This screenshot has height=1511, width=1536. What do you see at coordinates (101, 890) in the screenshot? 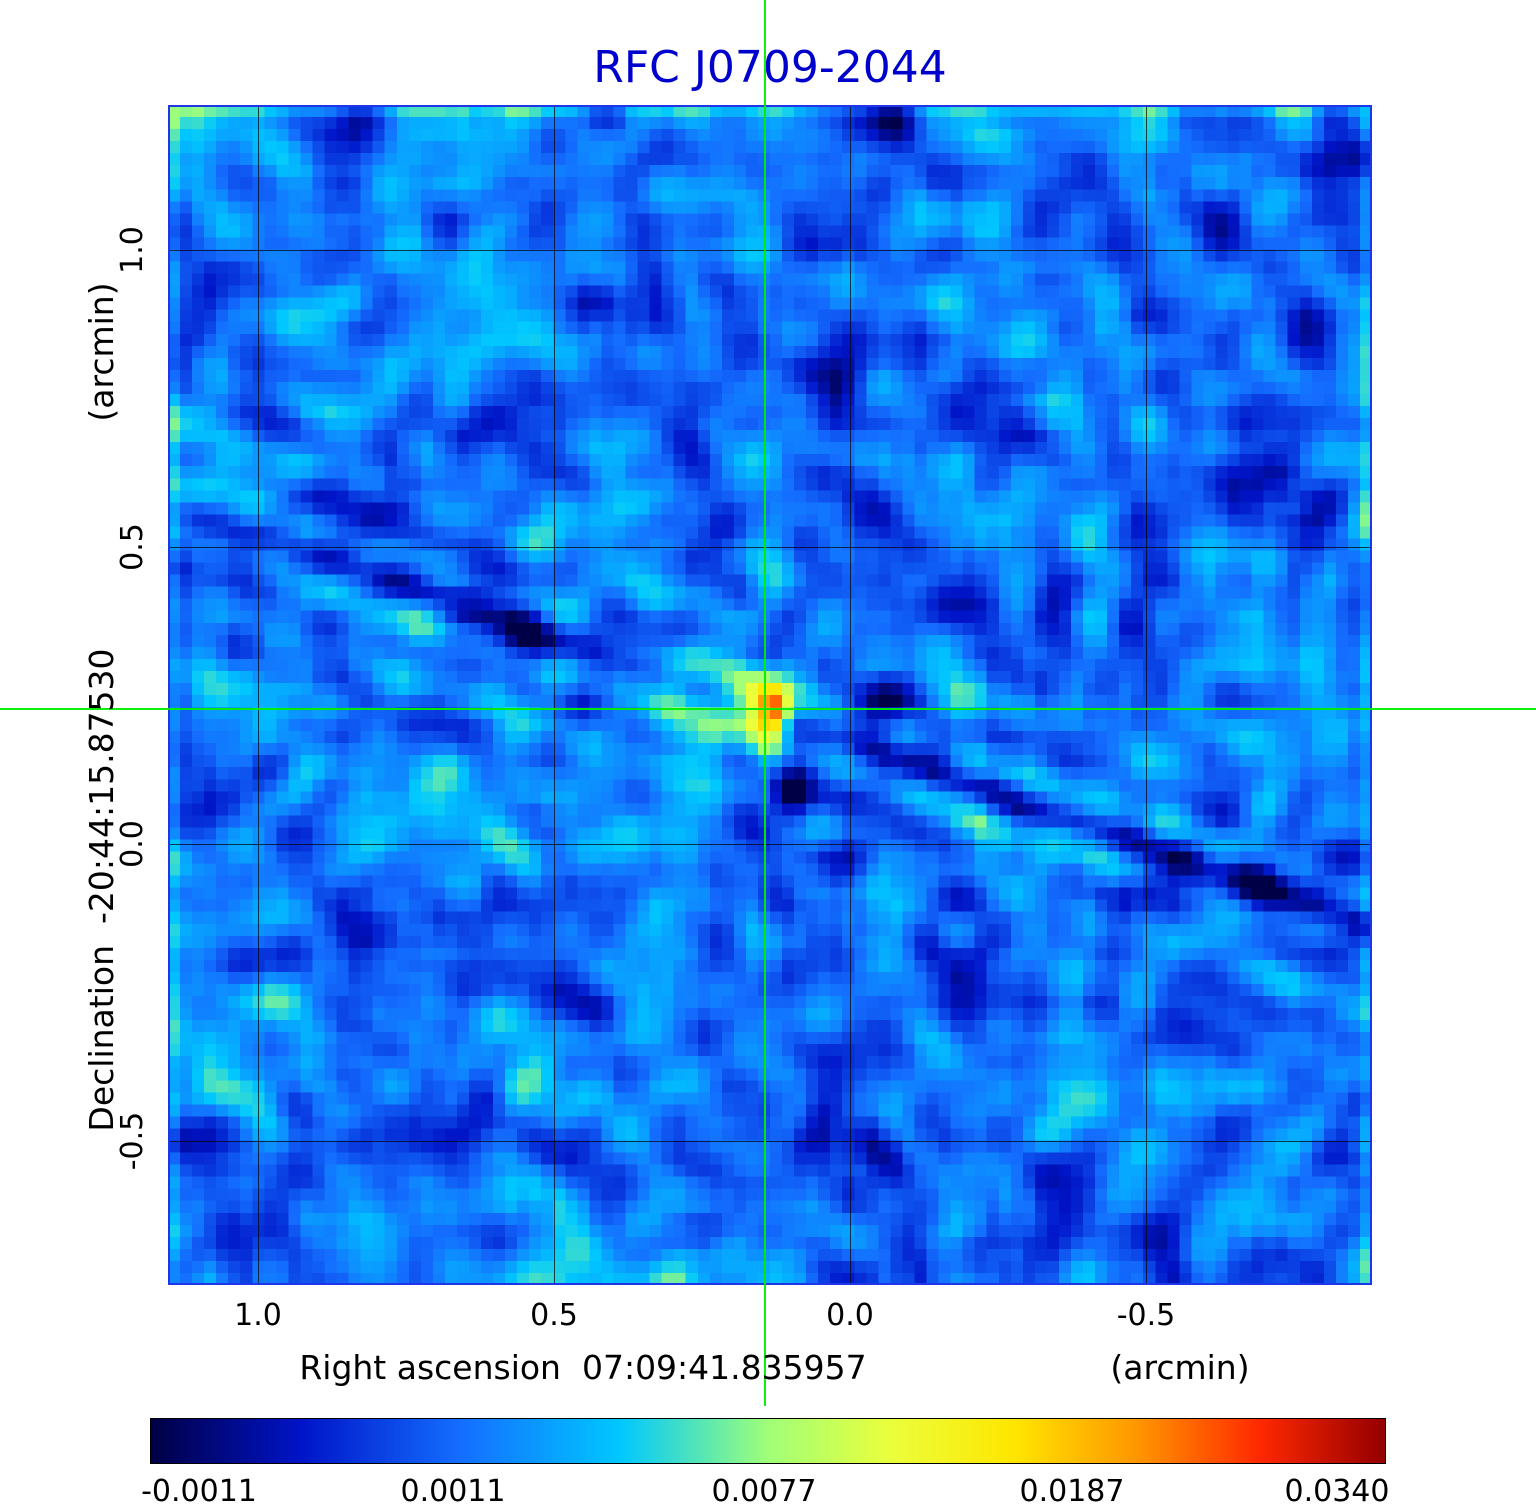
I see `y-axis-label: Declination -20:44:15.87530` at bounding box center [101, 890].